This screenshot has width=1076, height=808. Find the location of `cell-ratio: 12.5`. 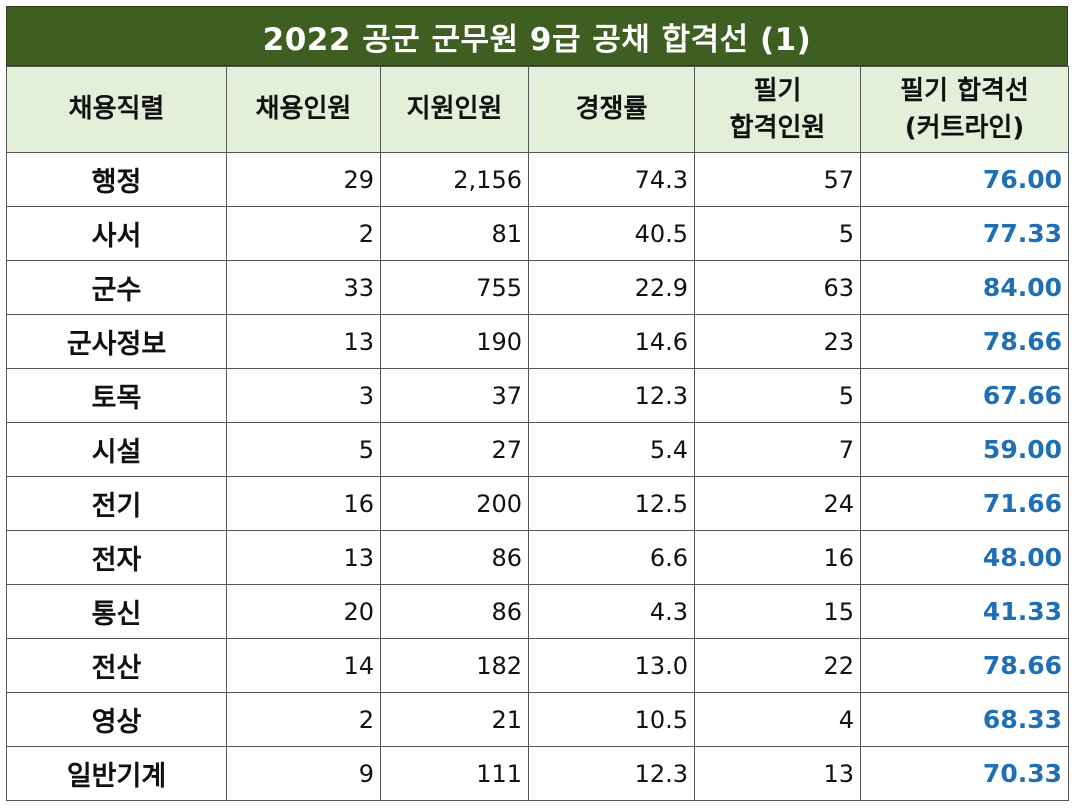

cell-ratio: 12.5 is located at coordinates (611, 503).